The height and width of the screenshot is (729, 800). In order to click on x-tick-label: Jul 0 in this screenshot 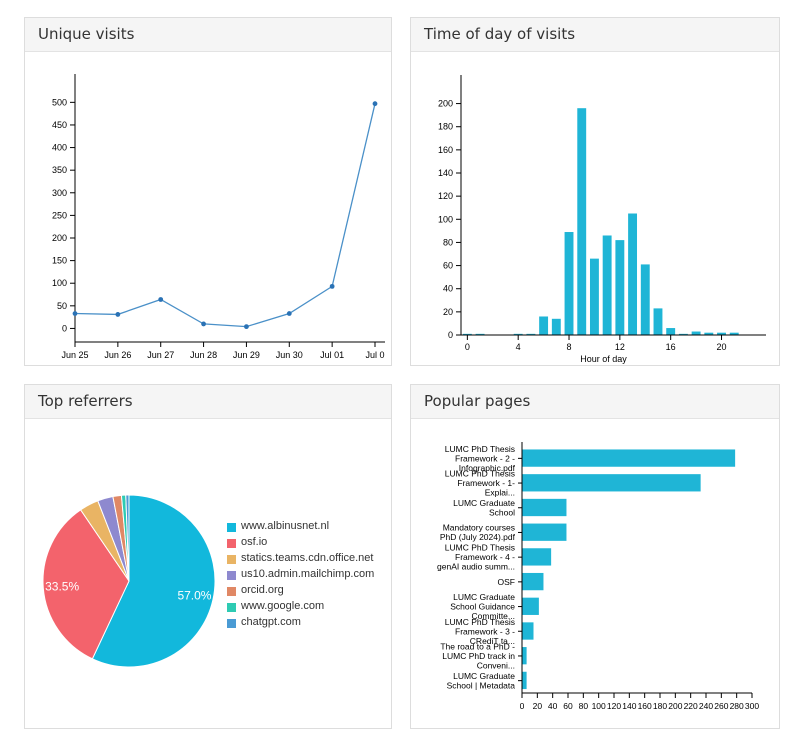, I will do `click(374, 355)`.